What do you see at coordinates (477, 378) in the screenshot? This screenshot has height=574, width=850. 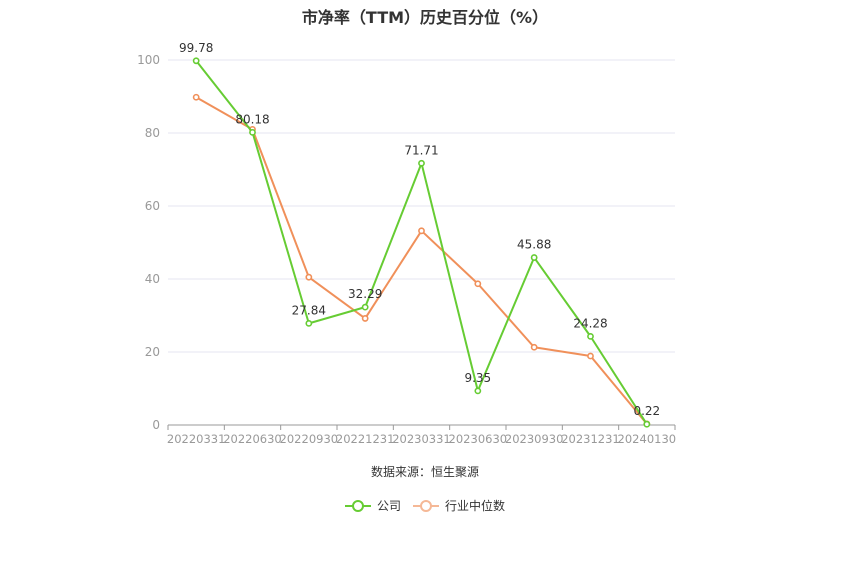 I see `data-label-company: 9.35` at bounding box center [477, 378].